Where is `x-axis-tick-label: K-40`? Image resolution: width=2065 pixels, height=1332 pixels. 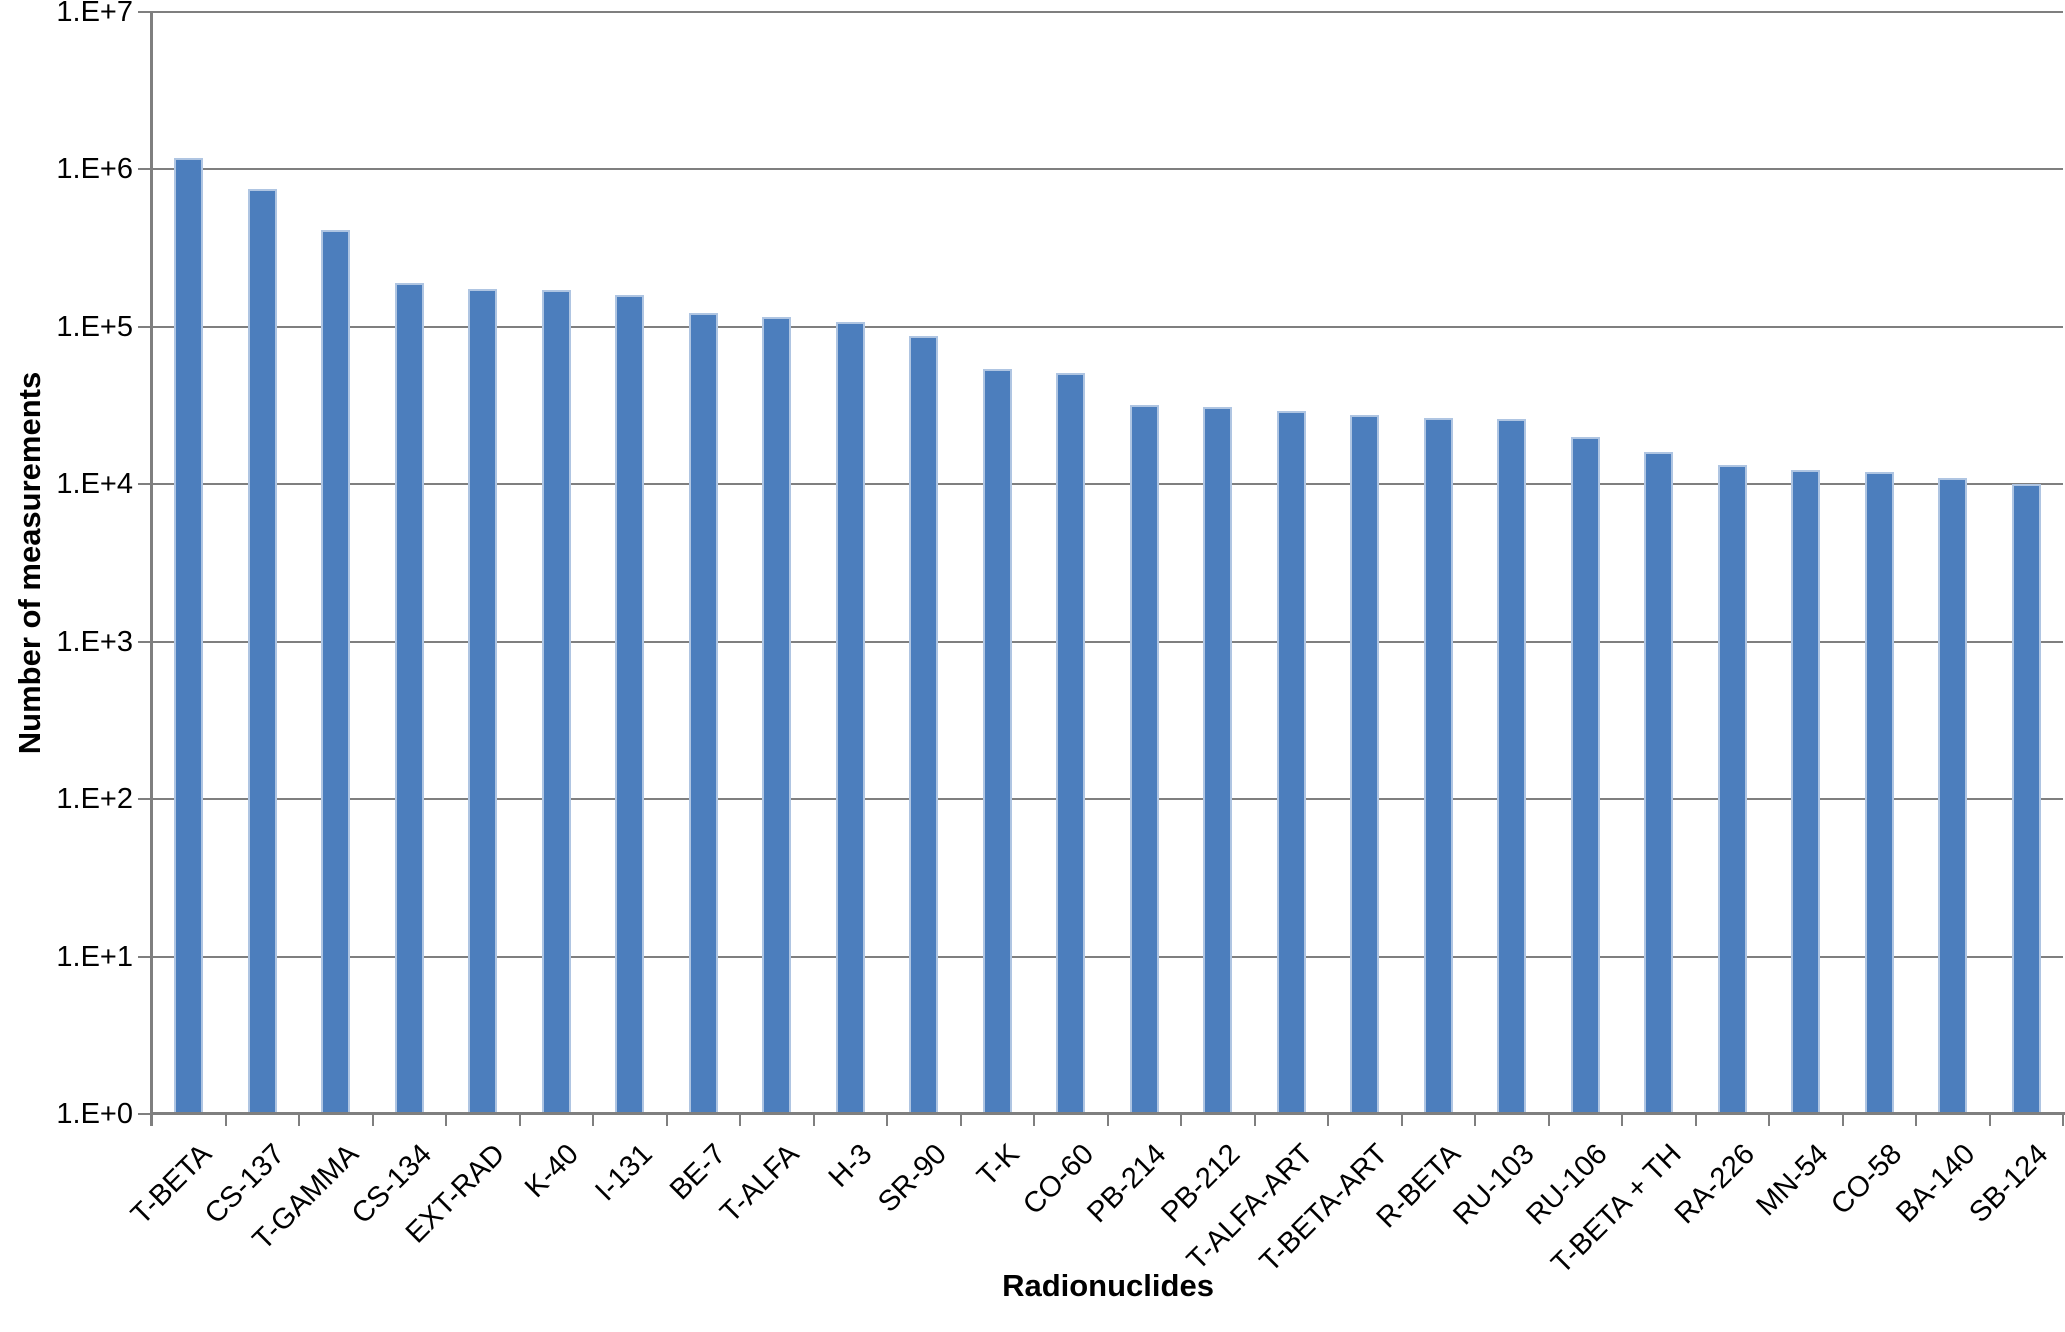
x-axis-tick-label: K-40 is located at coordinates (551, 1171).